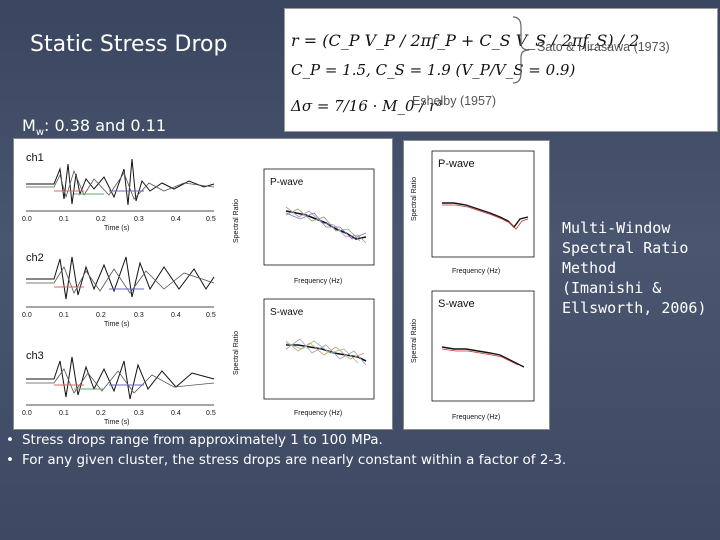  I want to click on ch1-tick-3: 0.3, so click(139, 219).